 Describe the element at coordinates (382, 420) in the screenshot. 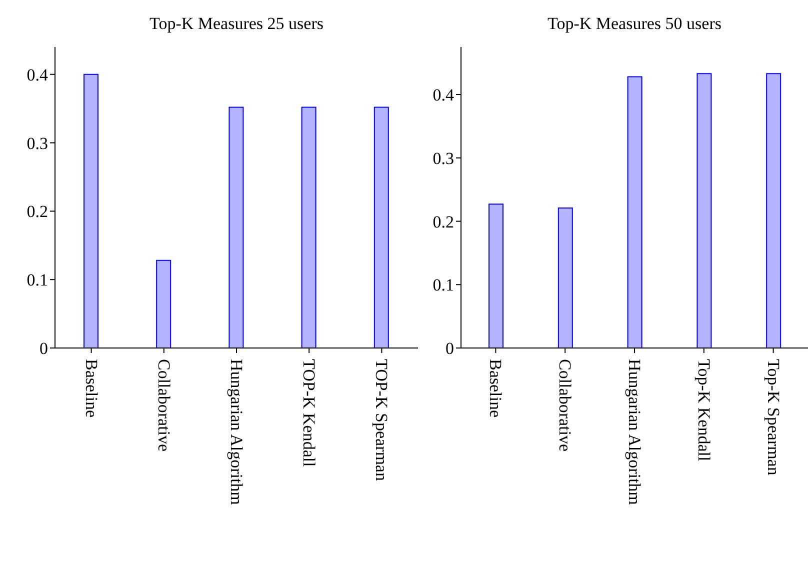

I see `x-tick-label: TOP-K Spearman` at that location.